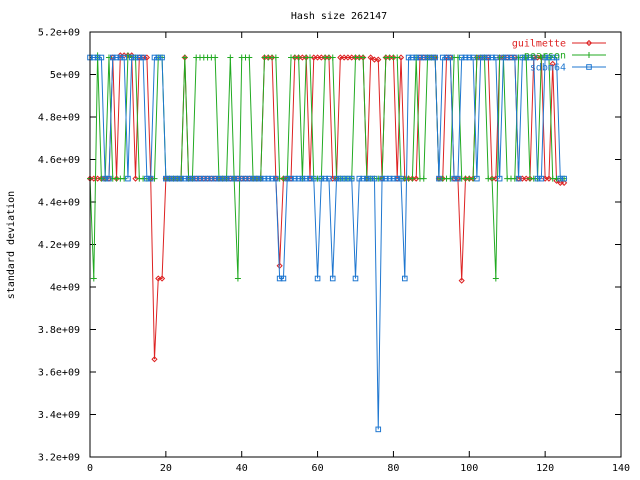  I want to click on x-tick-label: 60, so click(318, 468).